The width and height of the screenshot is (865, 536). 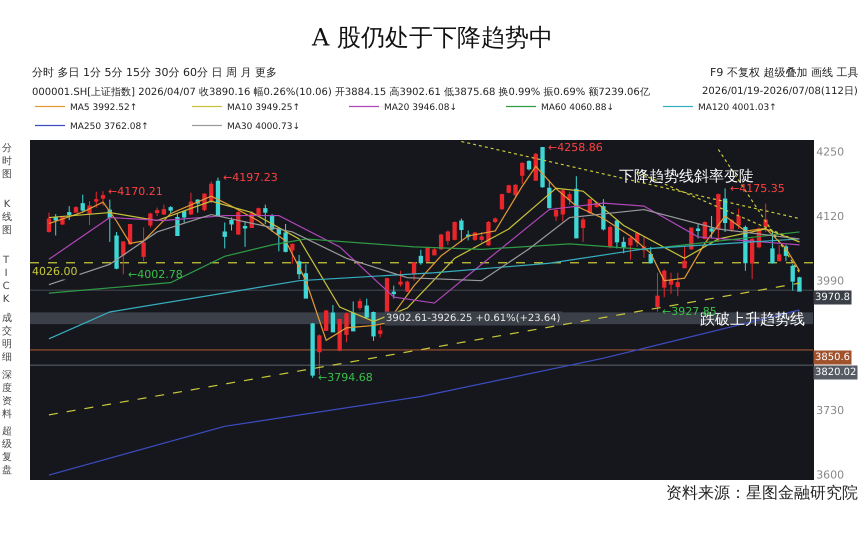 What do you see at coordinates (135, 191) in the screenshot?
I see `annotation: ←4170.21` at bounding box center [135, 191].